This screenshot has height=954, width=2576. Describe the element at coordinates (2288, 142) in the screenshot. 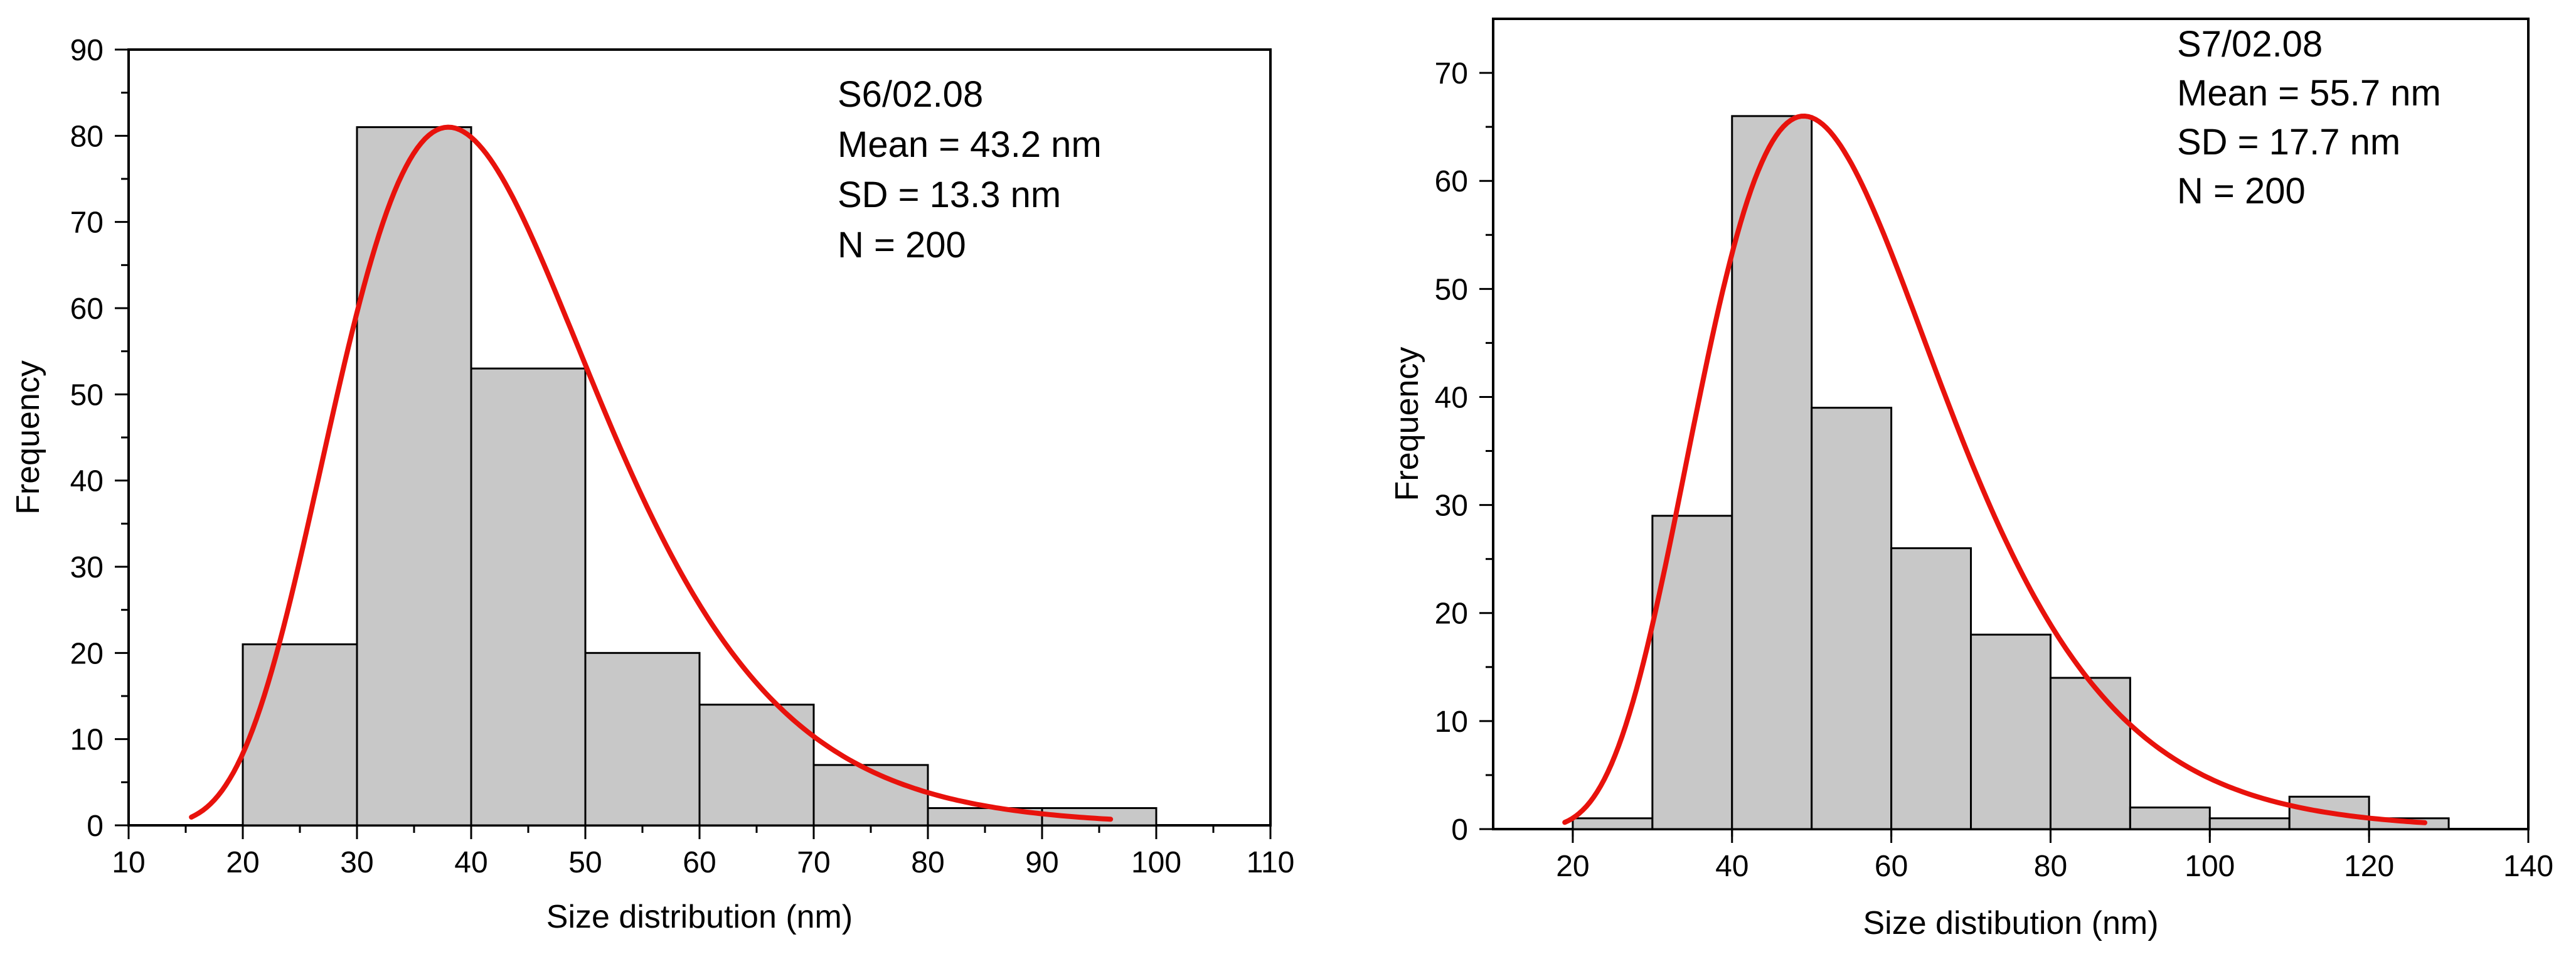

I see `sd-label: SD = 17.7 nm` at that location.